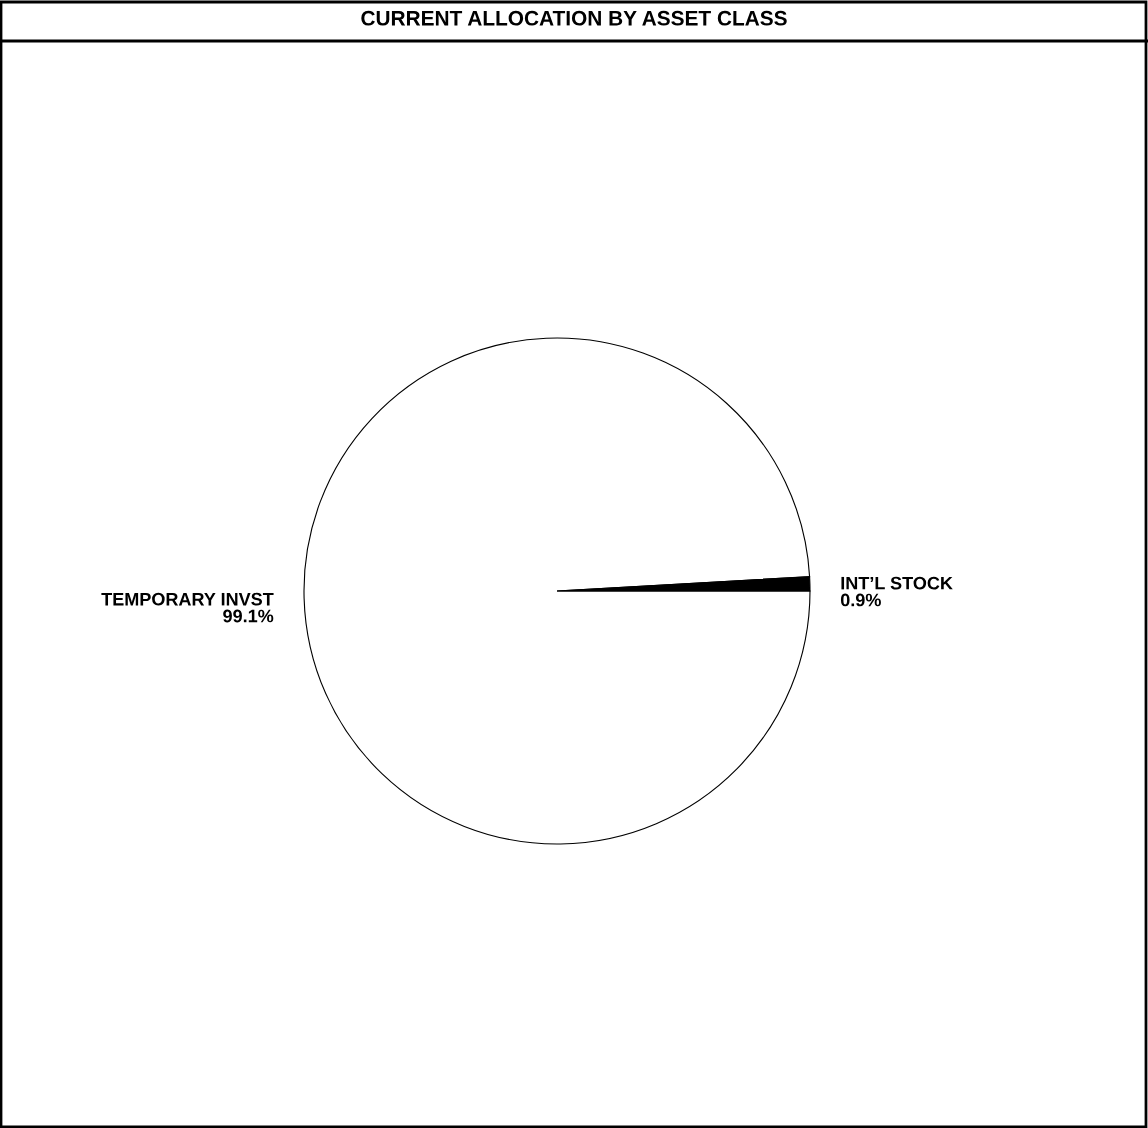 This screenshot has height=1128, width=1148. Describe the element at coordinates (897, 583) in the screenshot. I see `slice-label: INT’L STOCK` at that location.